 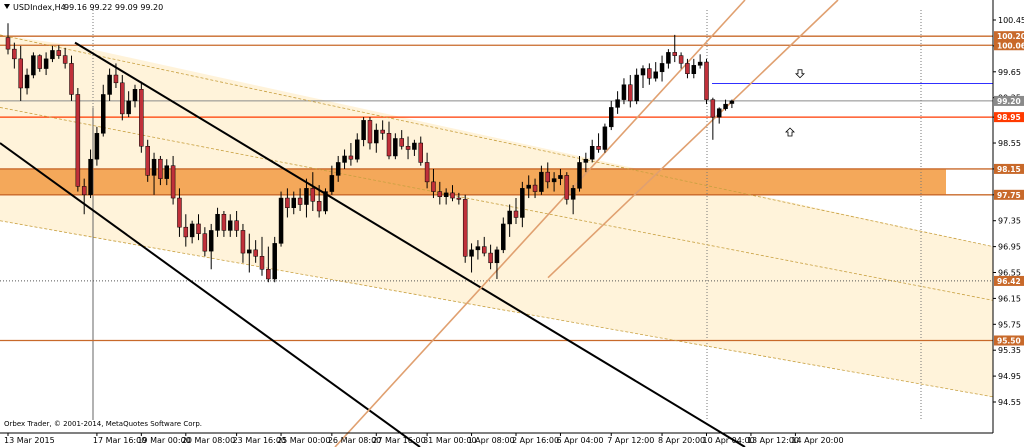 What do you see at coordinates (1009, 376) in the screenshot?
I see `y-tick-label: 94.95` at bounding box center [1009, 376].